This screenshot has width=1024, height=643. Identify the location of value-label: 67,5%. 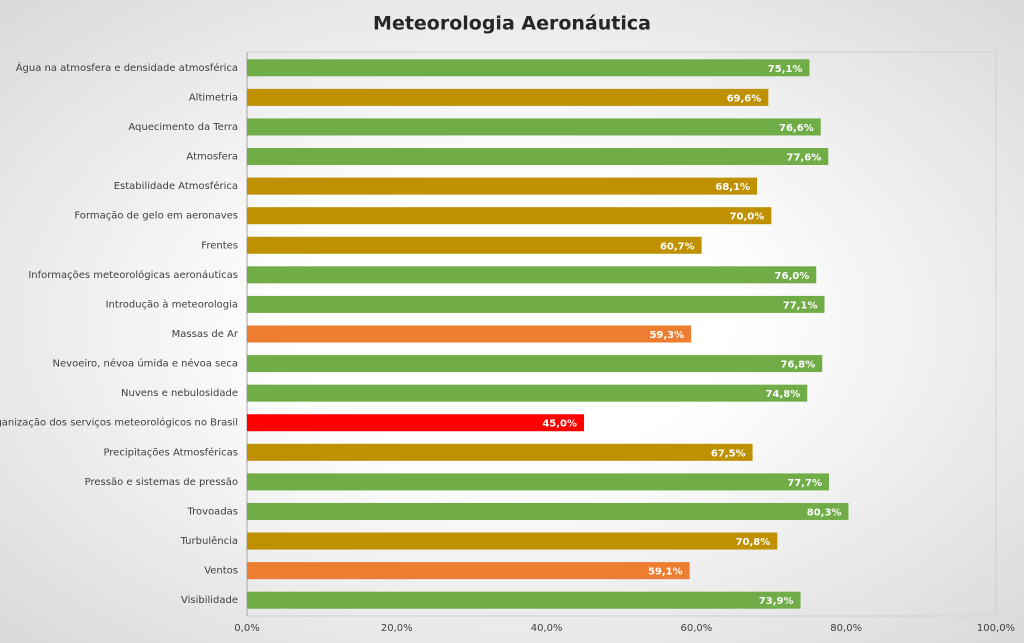
(728, 453).